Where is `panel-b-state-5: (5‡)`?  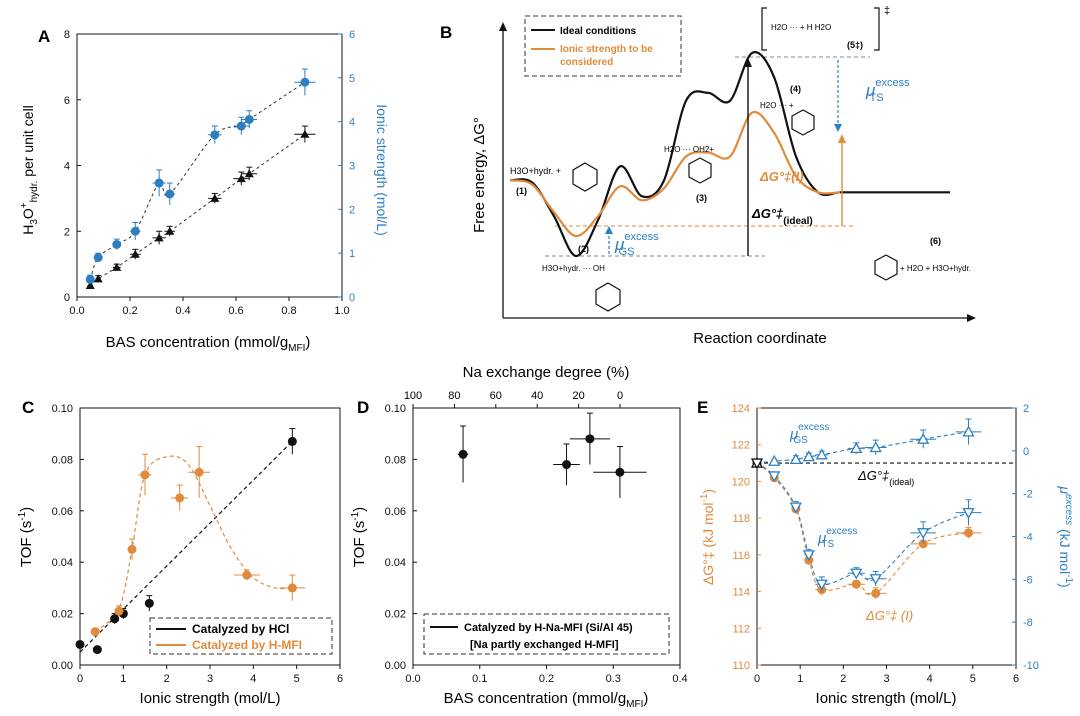 panel-b-state-5: (5‡) is located at coordinates (855, 45).